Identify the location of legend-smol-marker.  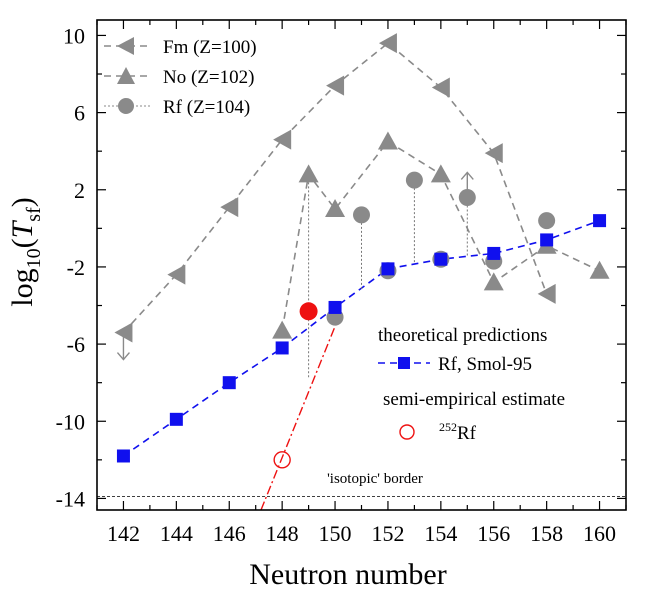
(404, 363).